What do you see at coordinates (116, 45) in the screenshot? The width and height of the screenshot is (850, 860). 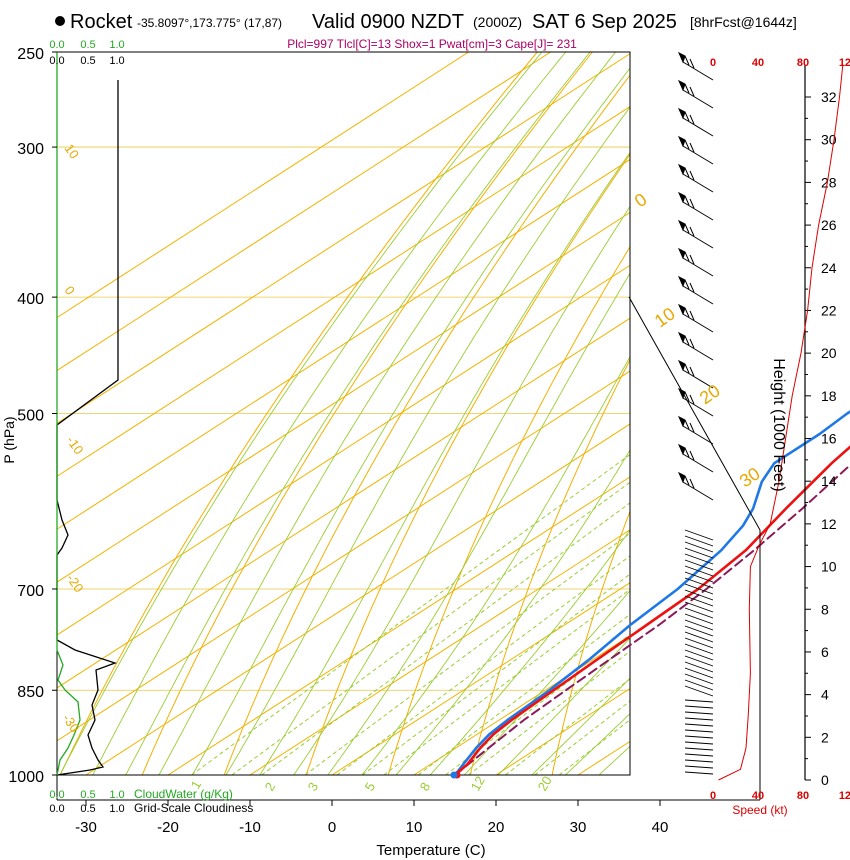 I see `cloudwater-scale-top: 1.0` at bounding box center [116, 45].